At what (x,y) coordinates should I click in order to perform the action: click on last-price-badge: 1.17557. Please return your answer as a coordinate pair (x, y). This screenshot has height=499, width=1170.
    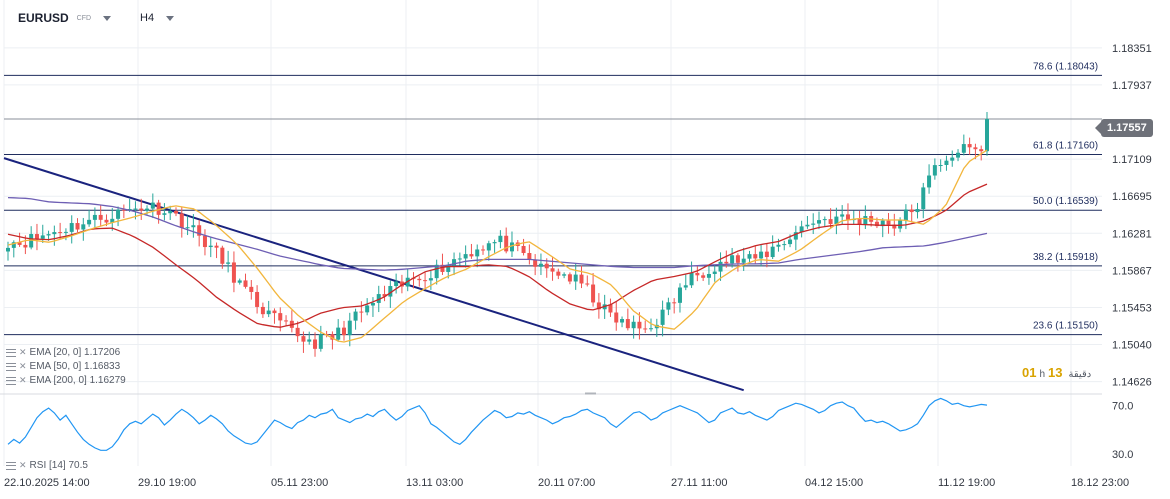
    Looking at the image, I should click on (1124, 128).